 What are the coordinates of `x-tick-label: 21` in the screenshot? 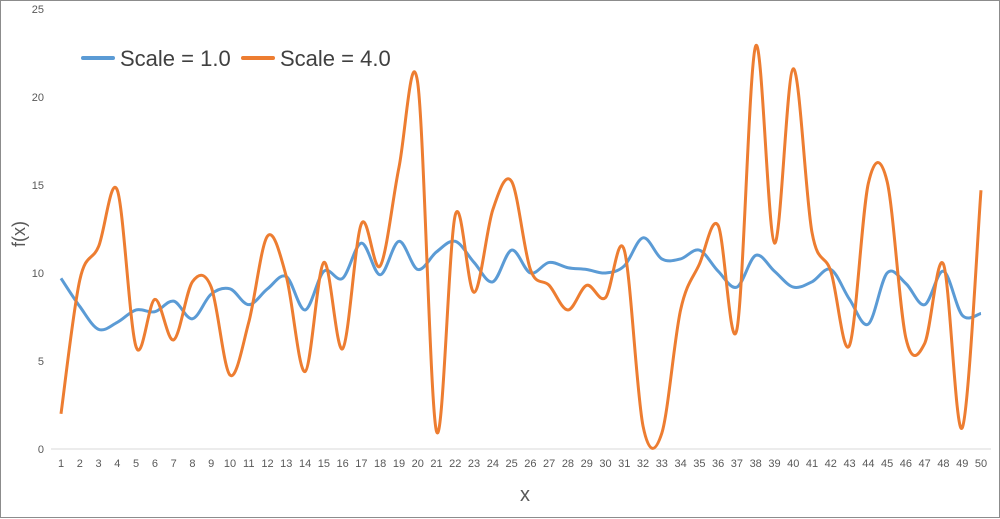 It's located at (436, 464).